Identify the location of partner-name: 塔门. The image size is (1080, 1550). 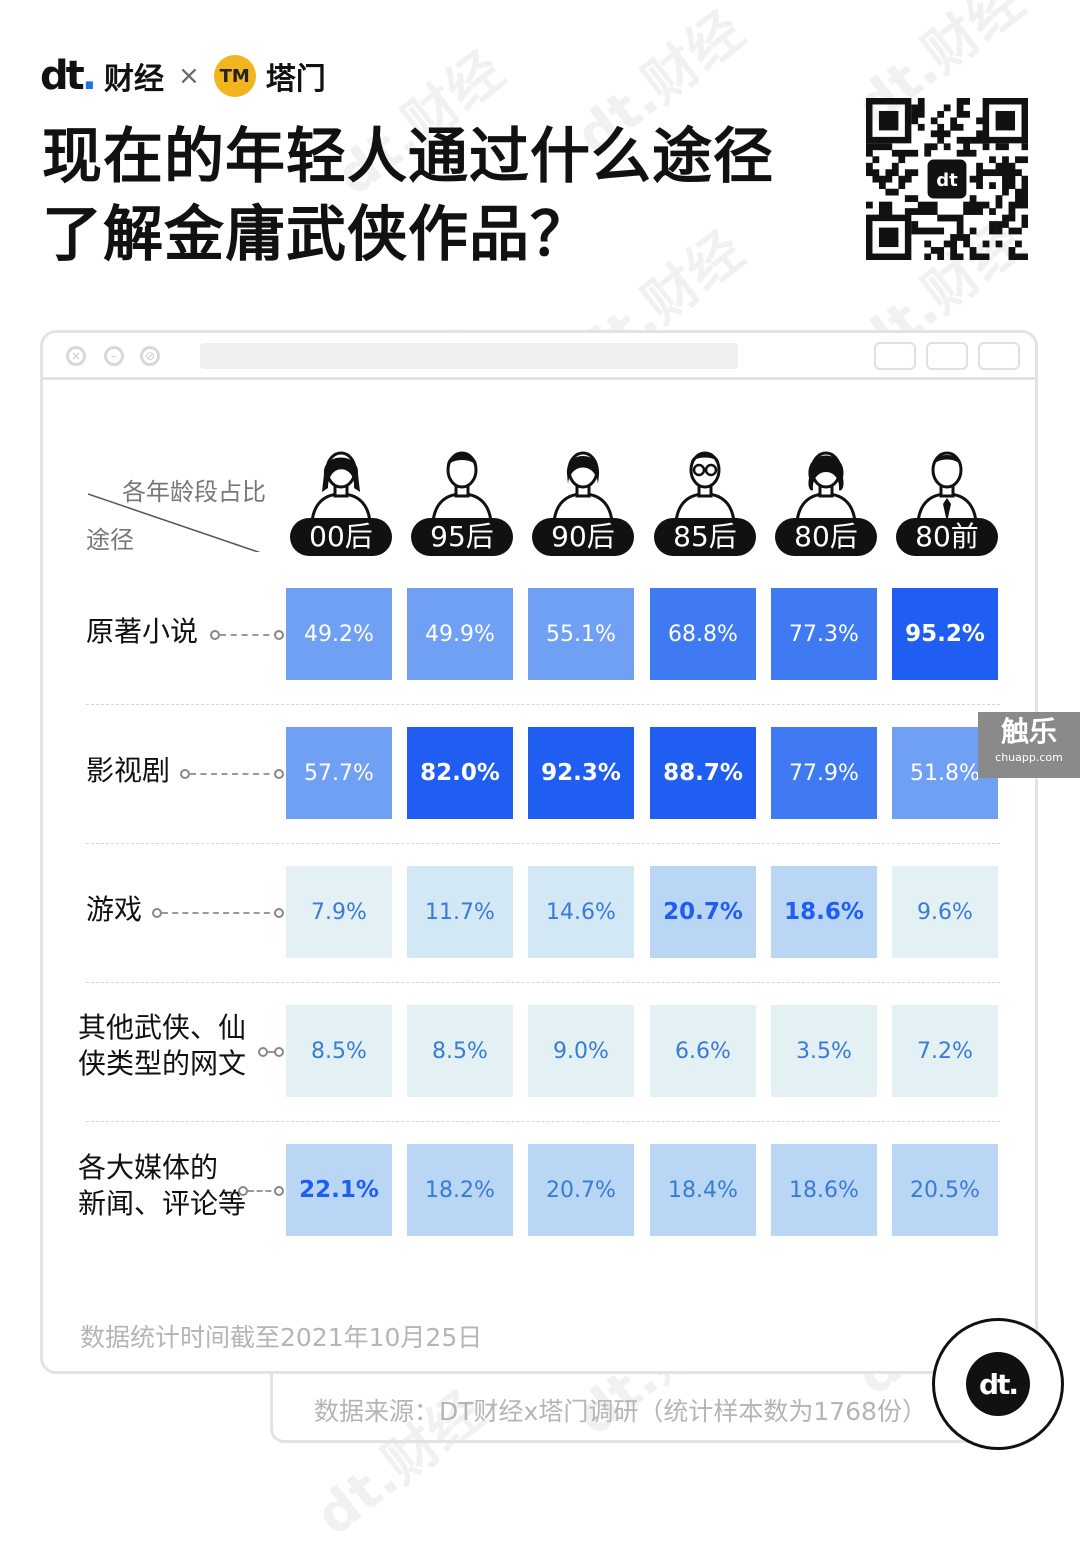
(295, 79).